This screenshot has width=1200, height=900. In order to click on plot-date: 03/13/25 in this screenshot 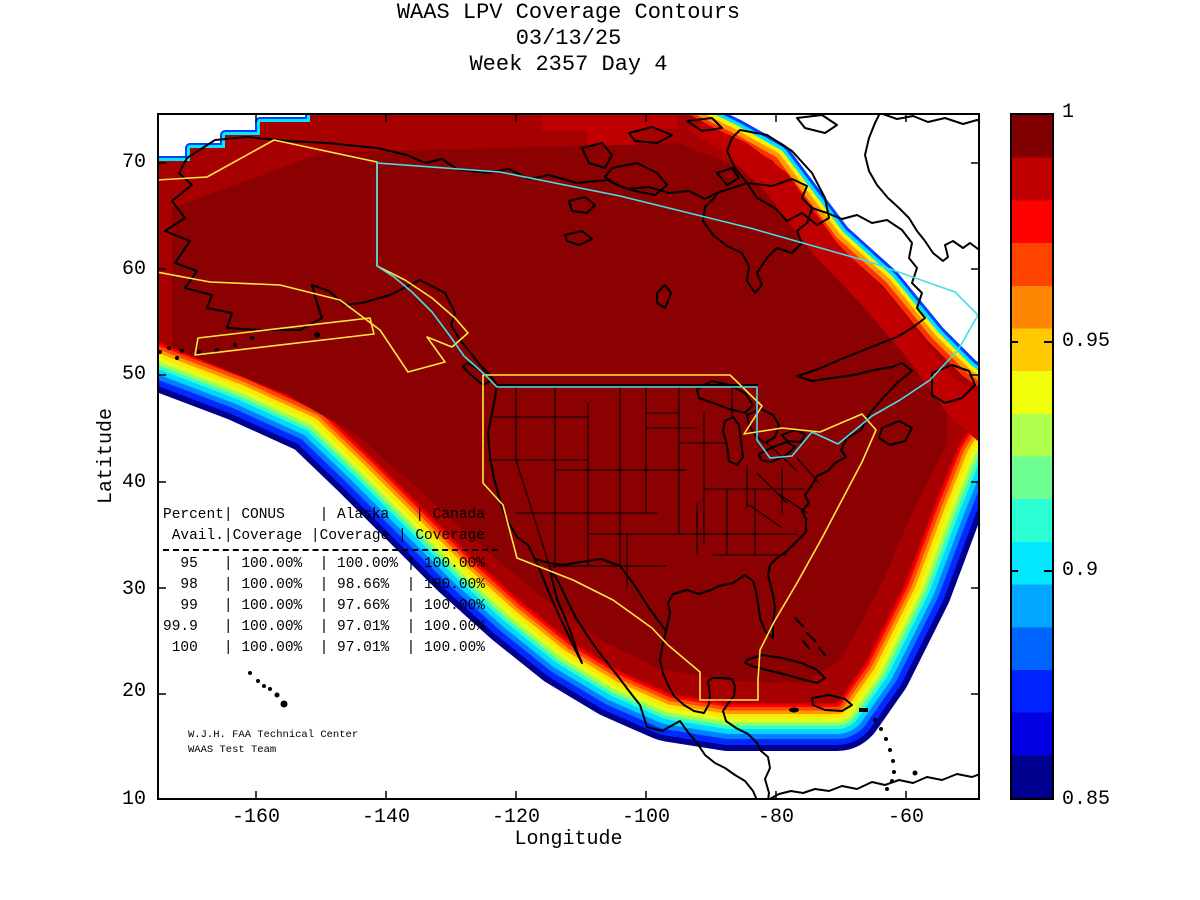, I will do `click(568, 38)`.